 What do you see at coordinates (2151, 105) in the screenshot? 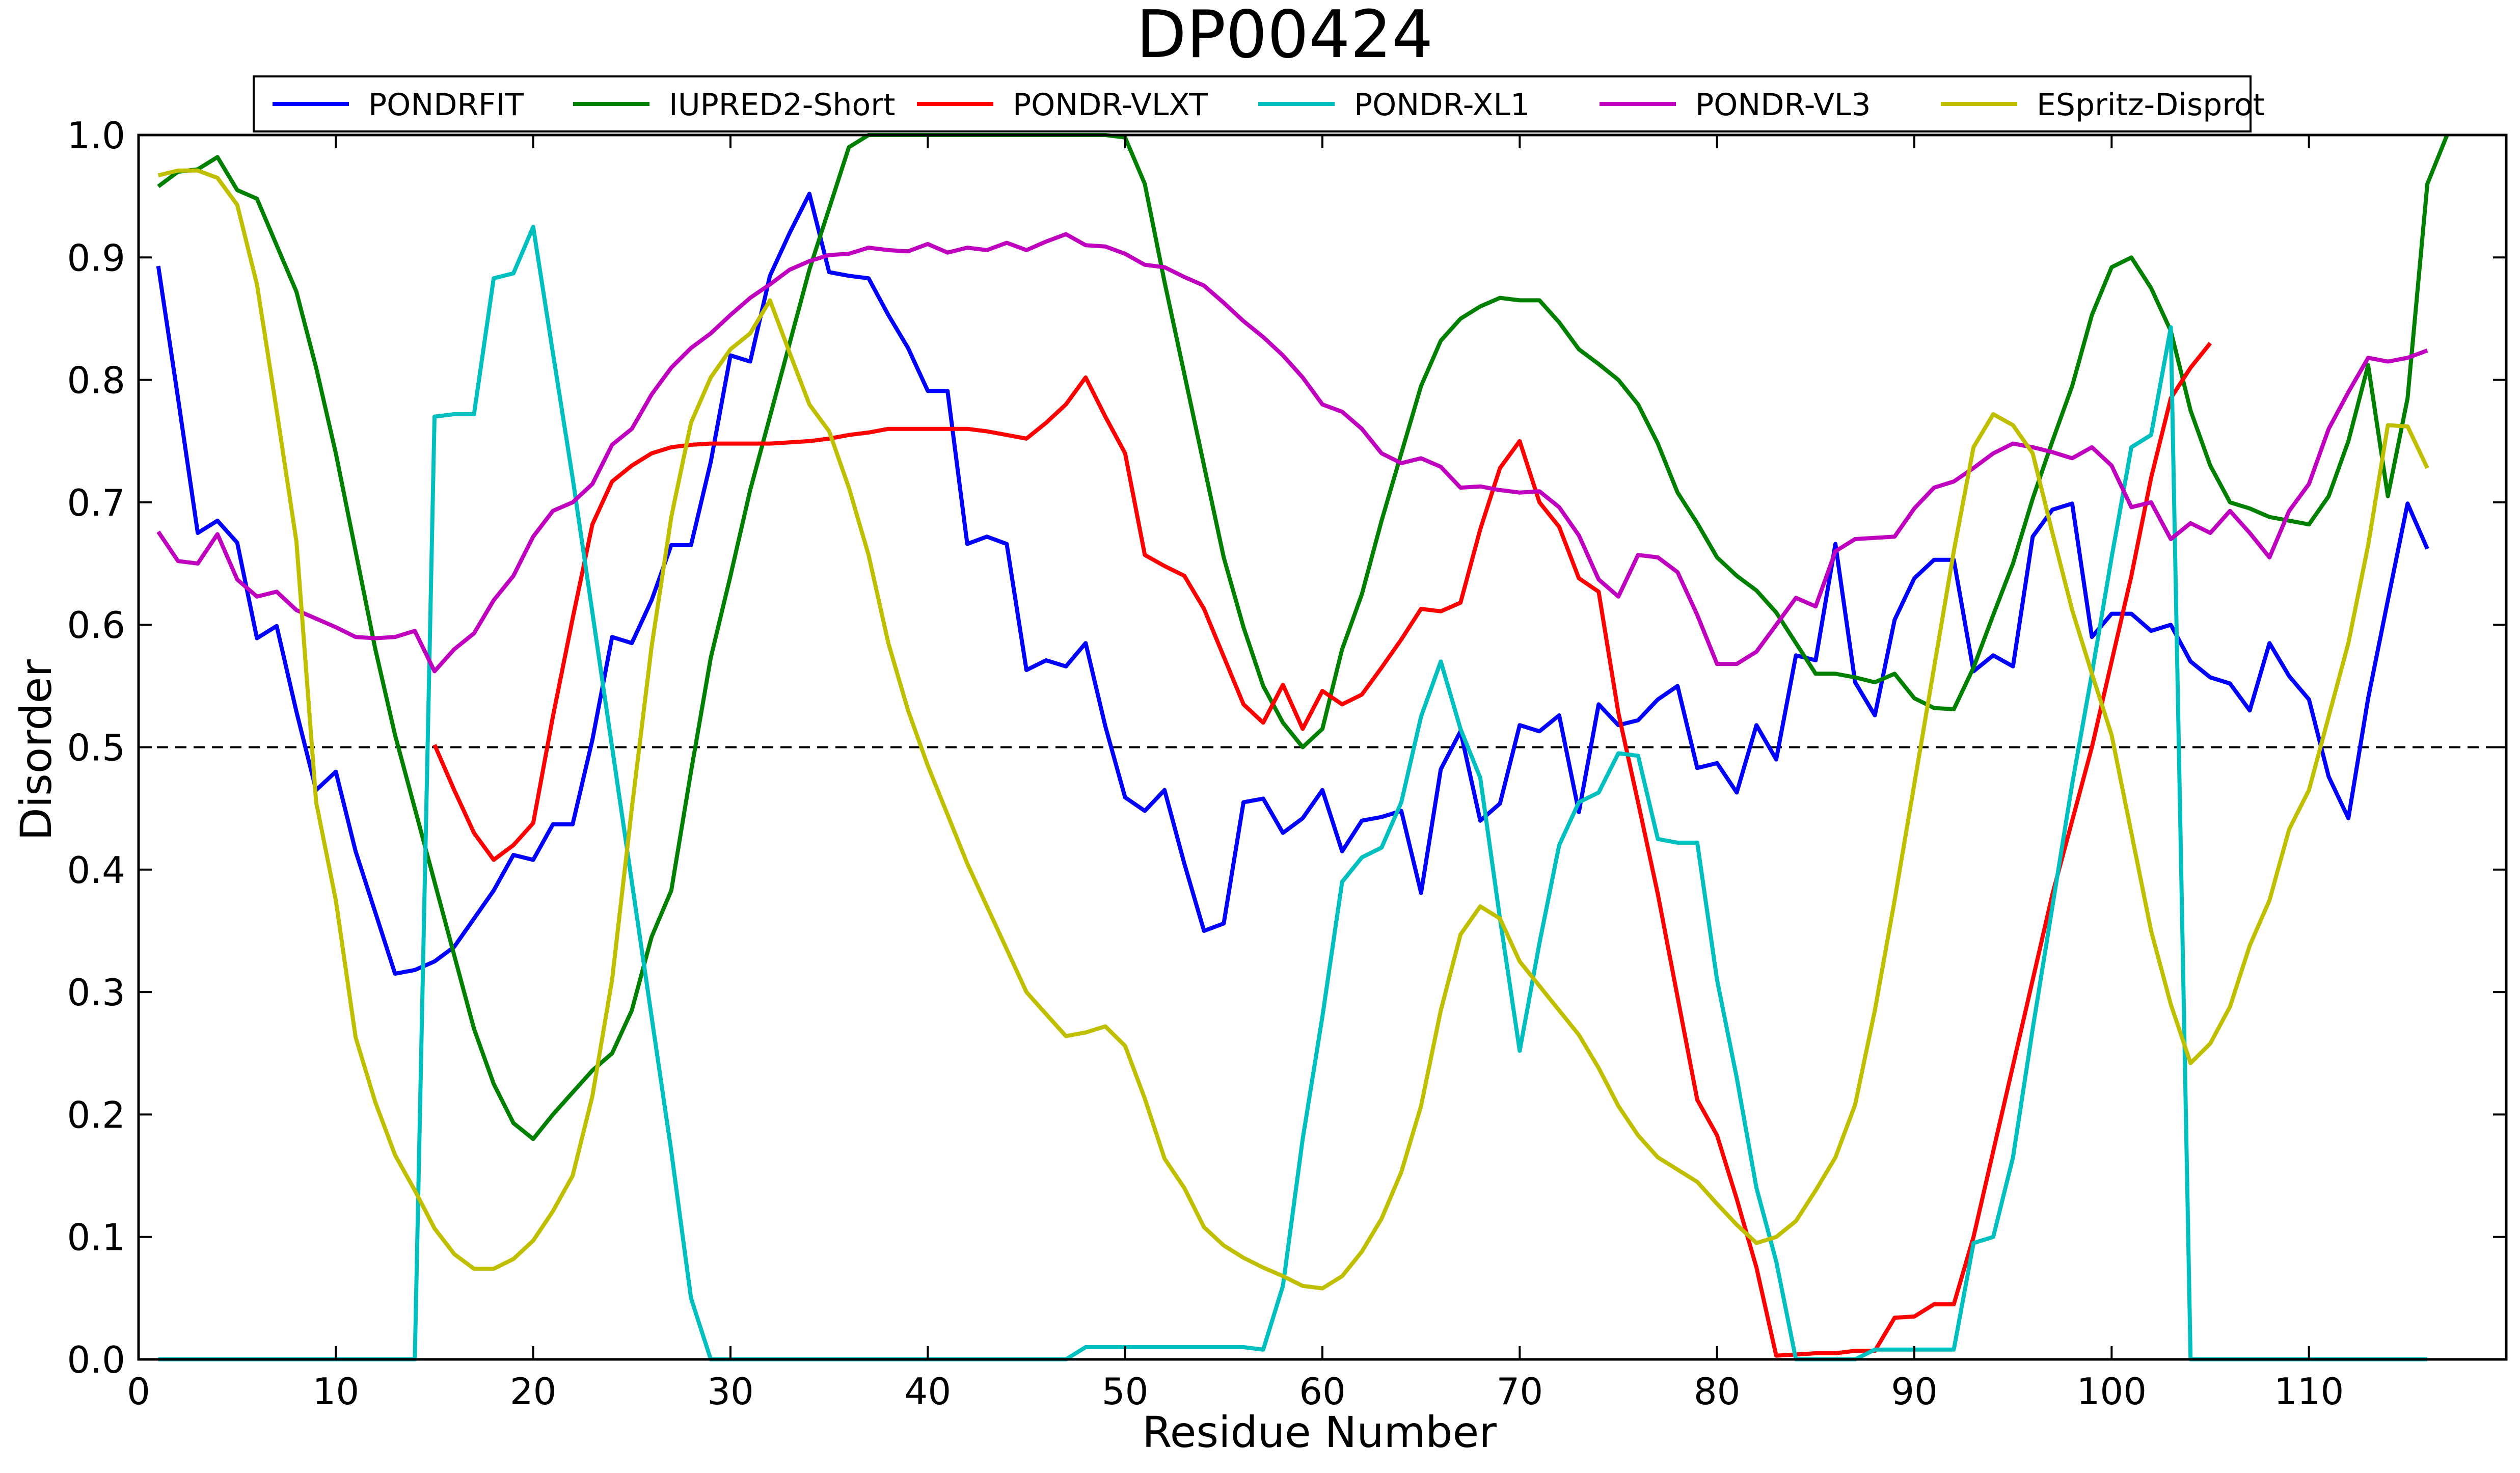
I see `legend-label: ESpritz-Disprot` at bounding box center [2151, 105].